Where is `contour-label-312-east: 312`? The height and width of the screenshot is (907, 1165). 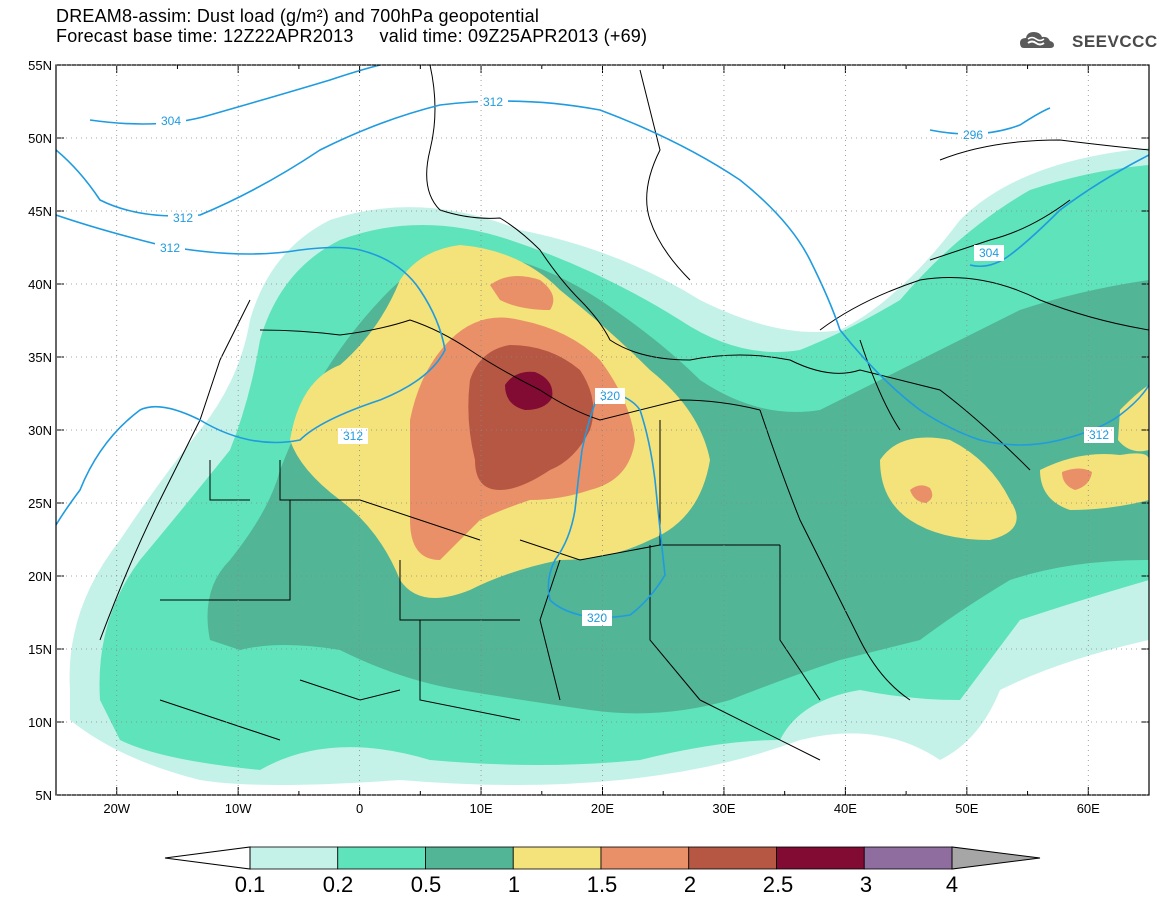 contour-label-312-east: 312 is located at coordinates (1099, 435).